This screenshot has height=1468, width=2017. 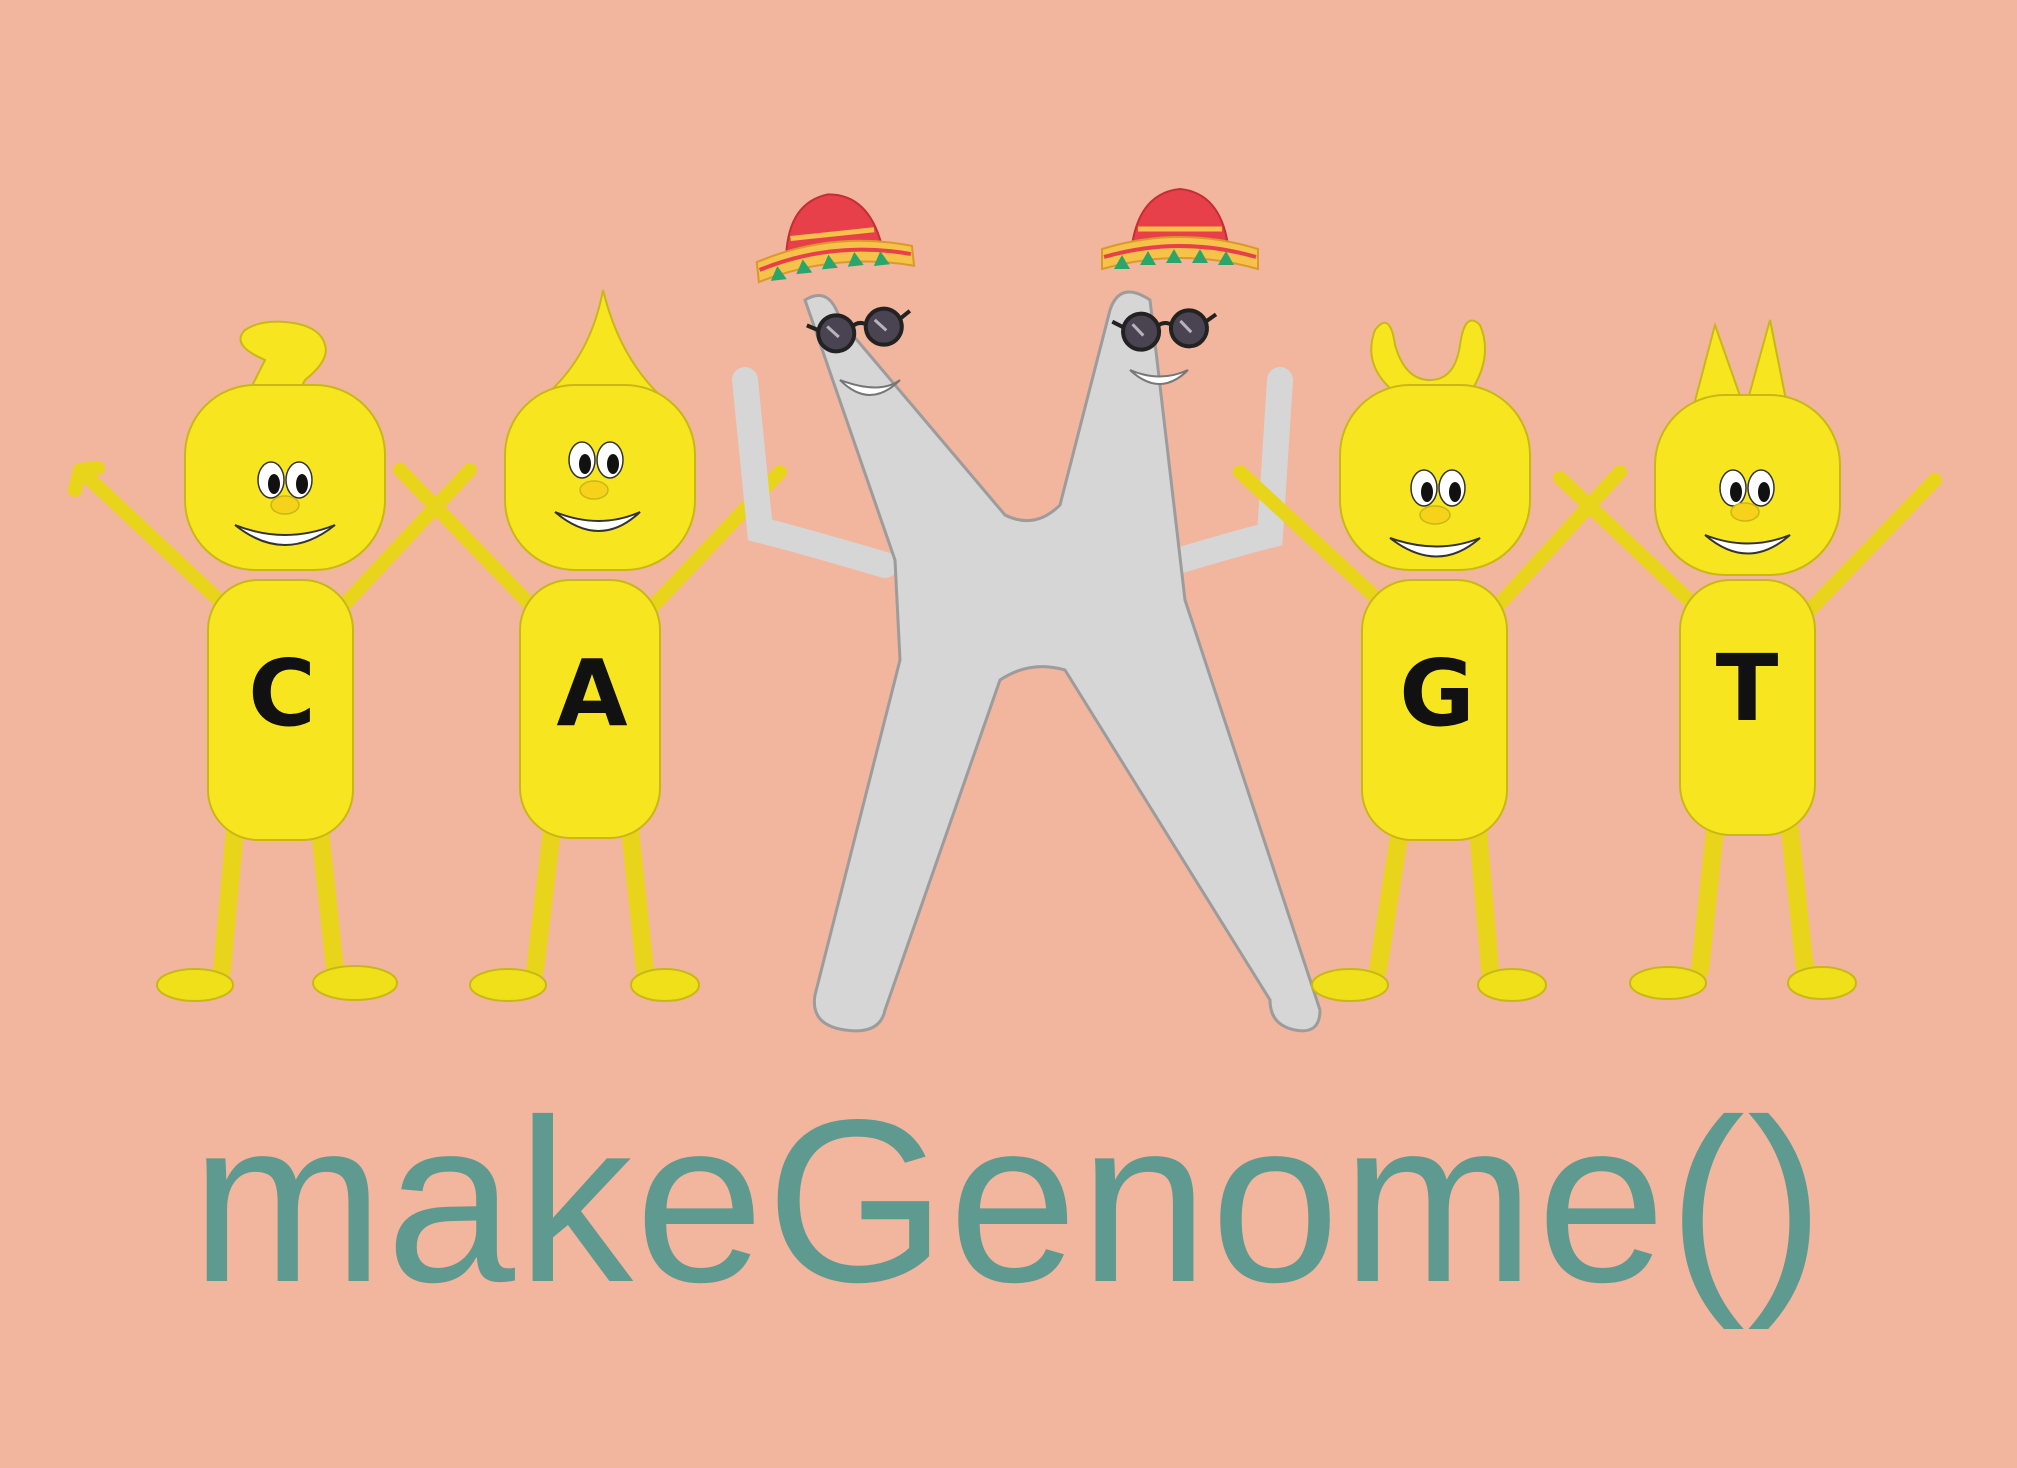 I want to click on nucleotide-character-g: G, so click(x=1430, y=660).